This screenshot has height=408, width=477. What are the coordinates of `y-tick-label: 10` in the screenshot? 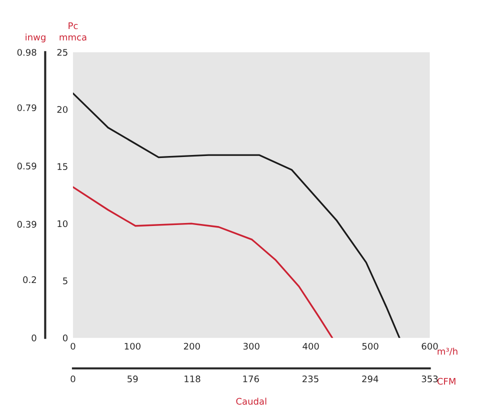 It's located at (63, 224).